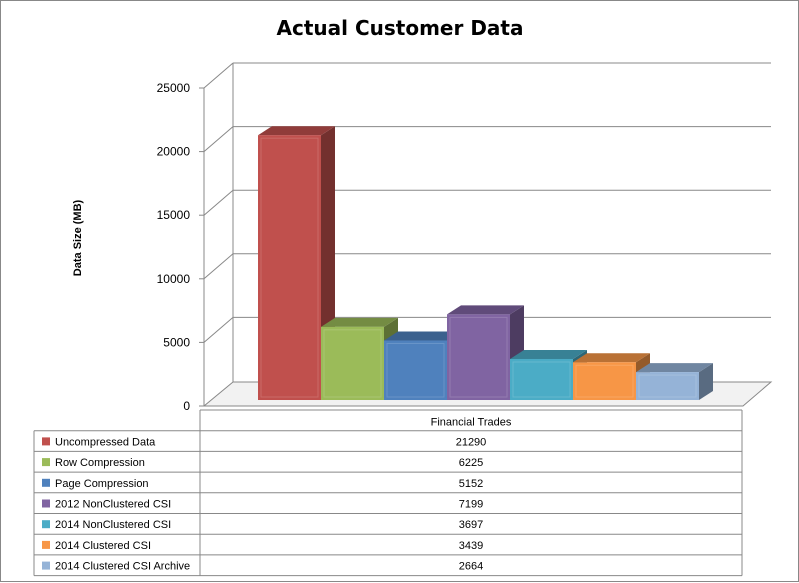  I want to click on legend-label: 2012 NonClustered CSI, so click(113, 505).